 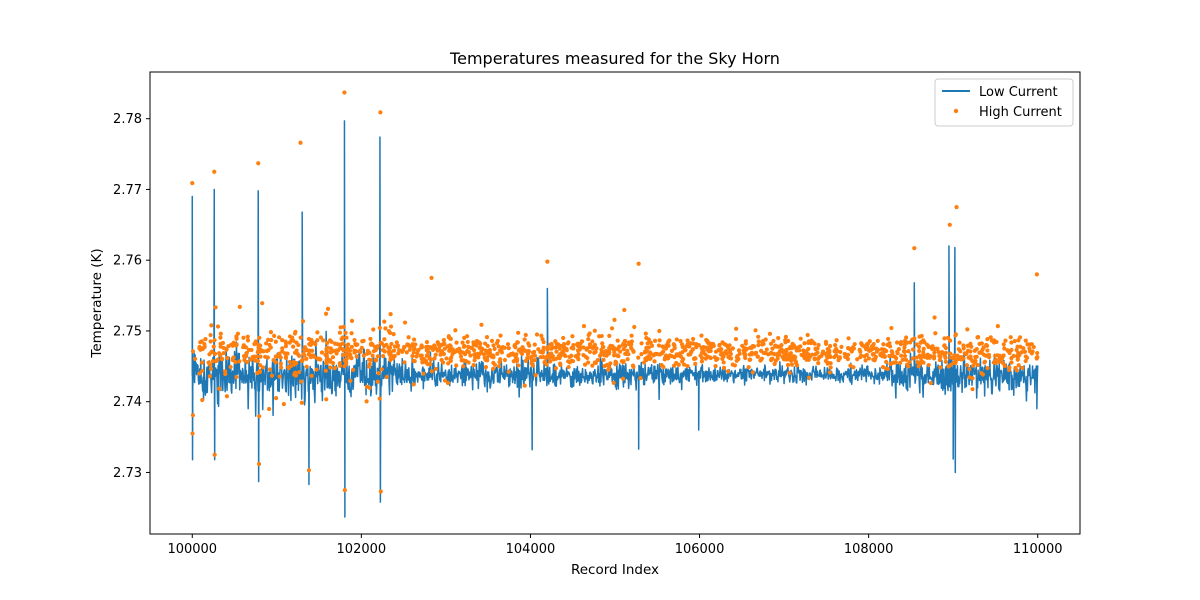 What do you see at coordinates (700, 549) in the screenshot?
I see `x-tick-label: 106000` at bounding box center [700, 549].